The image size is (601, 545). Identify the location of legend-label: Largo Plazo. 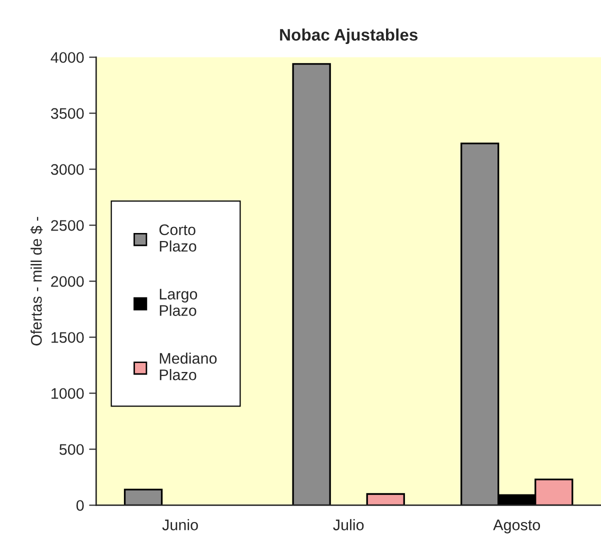
(179, 302).